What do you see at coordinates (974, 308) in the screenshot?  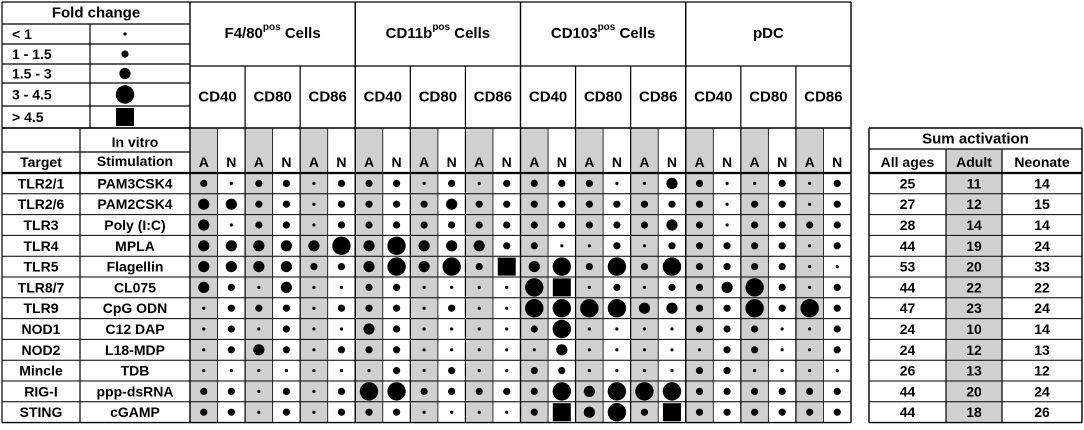 I see `sum-value: 23` at bounding box center [974, 308].